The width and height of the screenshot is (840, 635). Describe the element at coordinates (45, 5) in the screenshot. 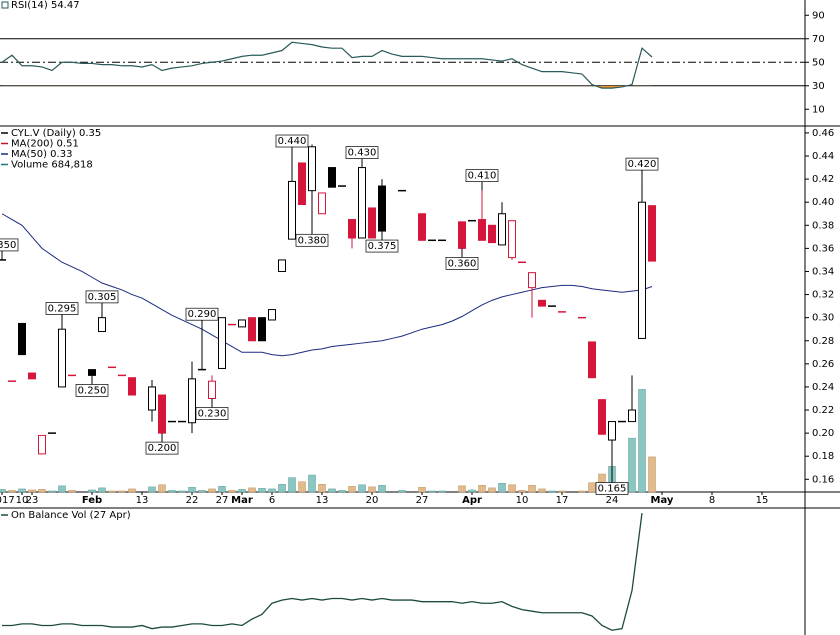

I see `rsi-title: RSI(14) 54.47` at that location.